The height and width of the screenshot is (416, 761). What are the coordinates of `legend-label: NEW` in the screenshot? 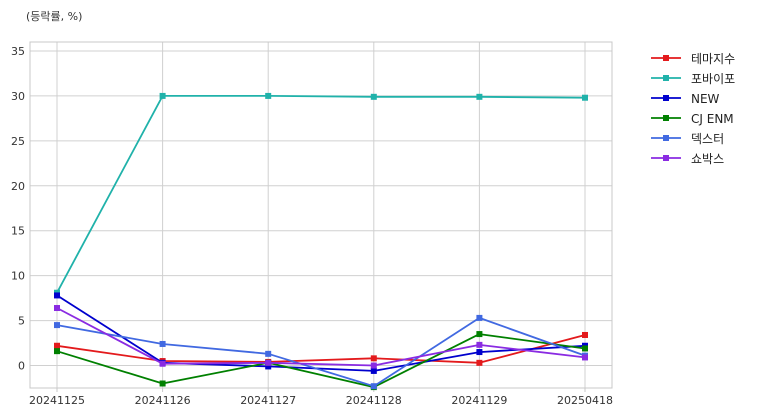 It's located at (705, 99).